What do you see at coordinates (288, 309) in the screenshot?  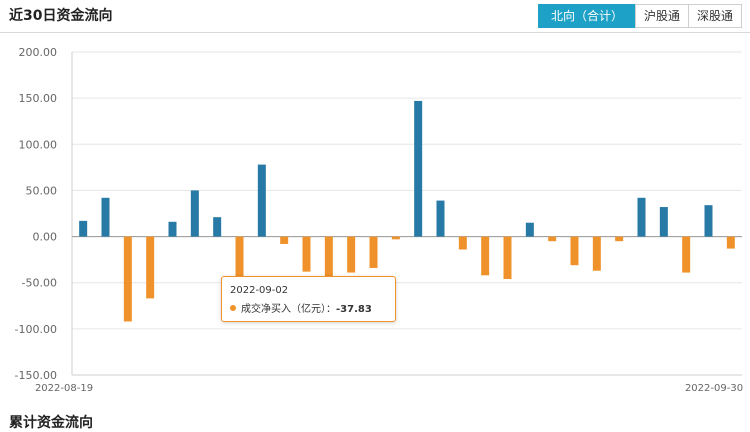 I see `tooltip-series-label: 成交净买入（亿元）：` at bounding box center [288, 309].